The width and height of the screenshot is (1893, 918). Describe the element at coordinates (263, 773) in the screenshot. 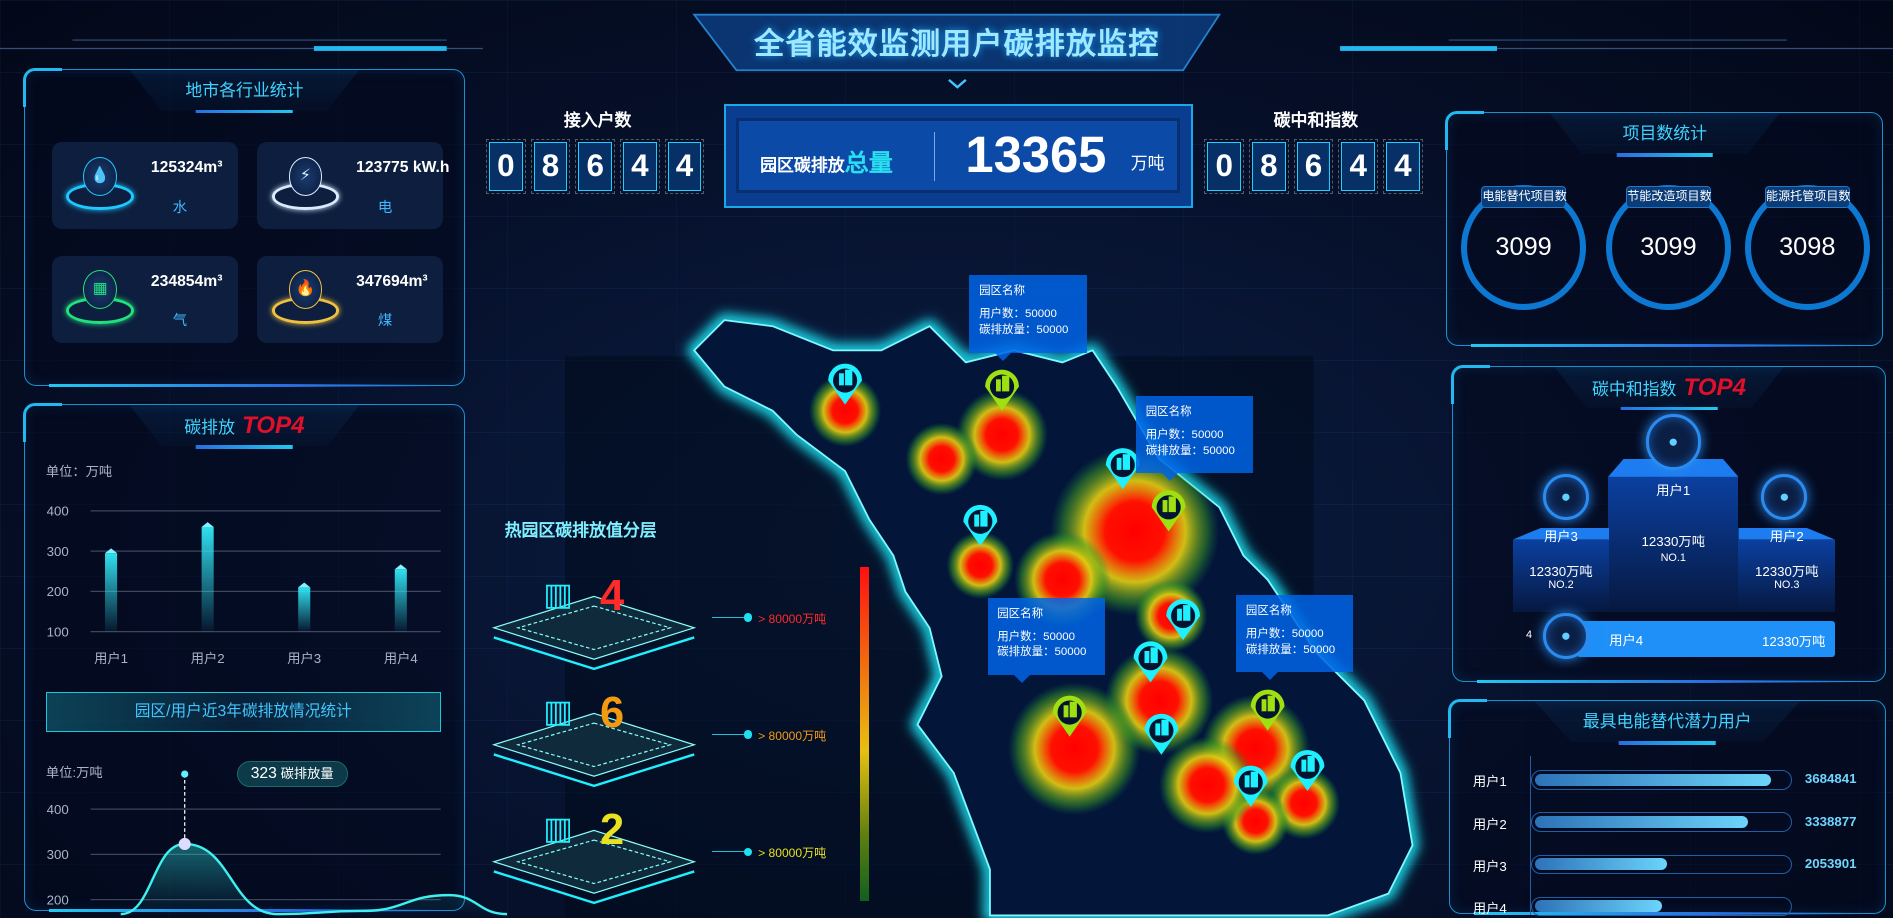

I see `tooltip-value: 323` at that location.